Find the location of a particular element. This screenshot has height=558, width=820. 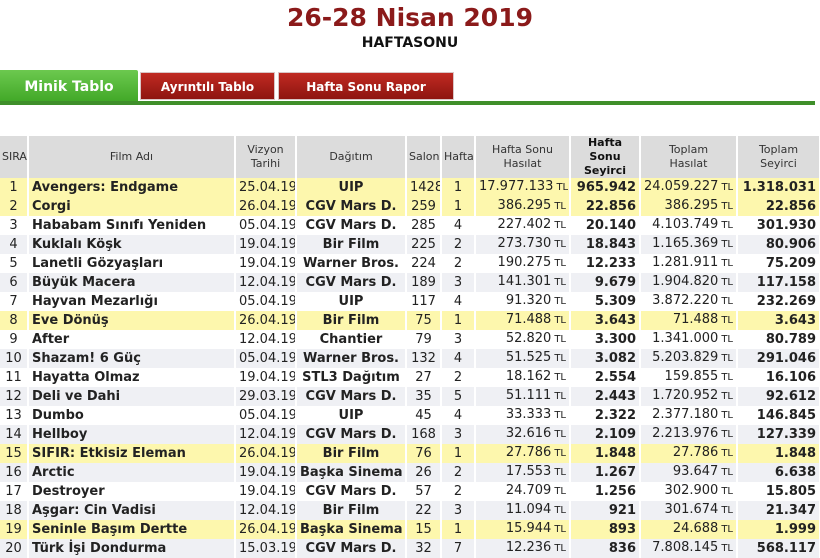

film-title-link: Deli ve Dahi is located at coordinates (131, 396).